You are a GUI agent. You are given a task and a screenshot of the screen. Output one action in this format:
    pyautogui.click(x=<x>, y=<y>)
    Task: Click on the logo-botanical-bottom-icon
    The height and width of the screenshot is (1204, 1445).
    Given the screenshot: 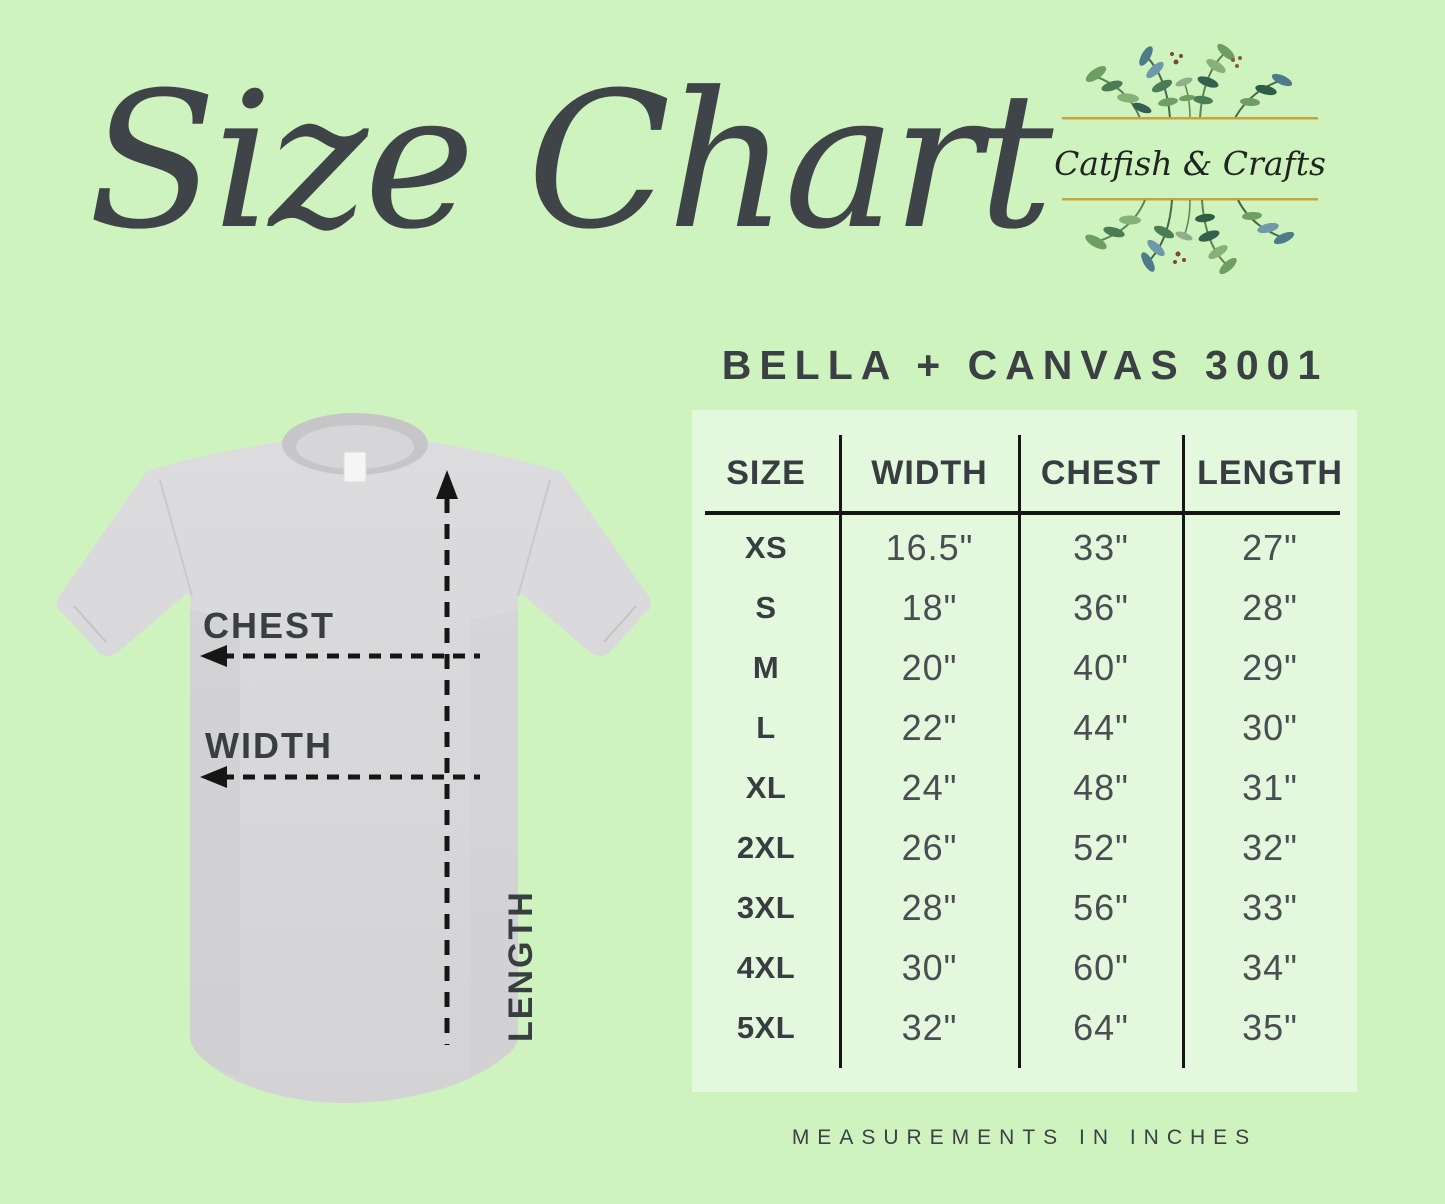 What is the action you would take?
    pyautogui.click(x=1190, y=237)
    